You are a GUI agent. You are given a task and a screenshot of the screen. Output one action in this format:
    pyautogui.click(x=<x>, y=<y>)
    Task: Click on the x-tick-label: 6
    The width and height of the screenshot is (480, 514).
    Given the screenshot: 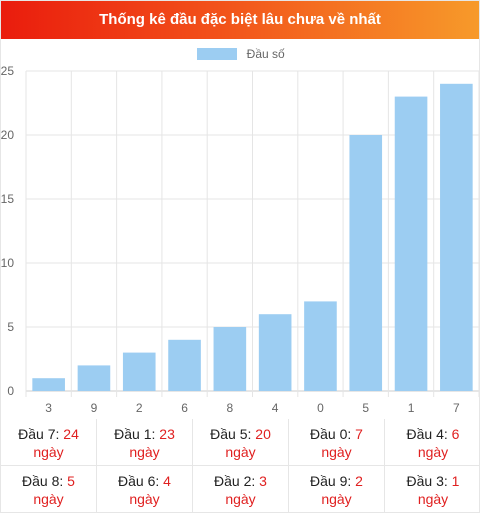 What is the action you would take?
    pyautogui.click(x=184, y=408)
    